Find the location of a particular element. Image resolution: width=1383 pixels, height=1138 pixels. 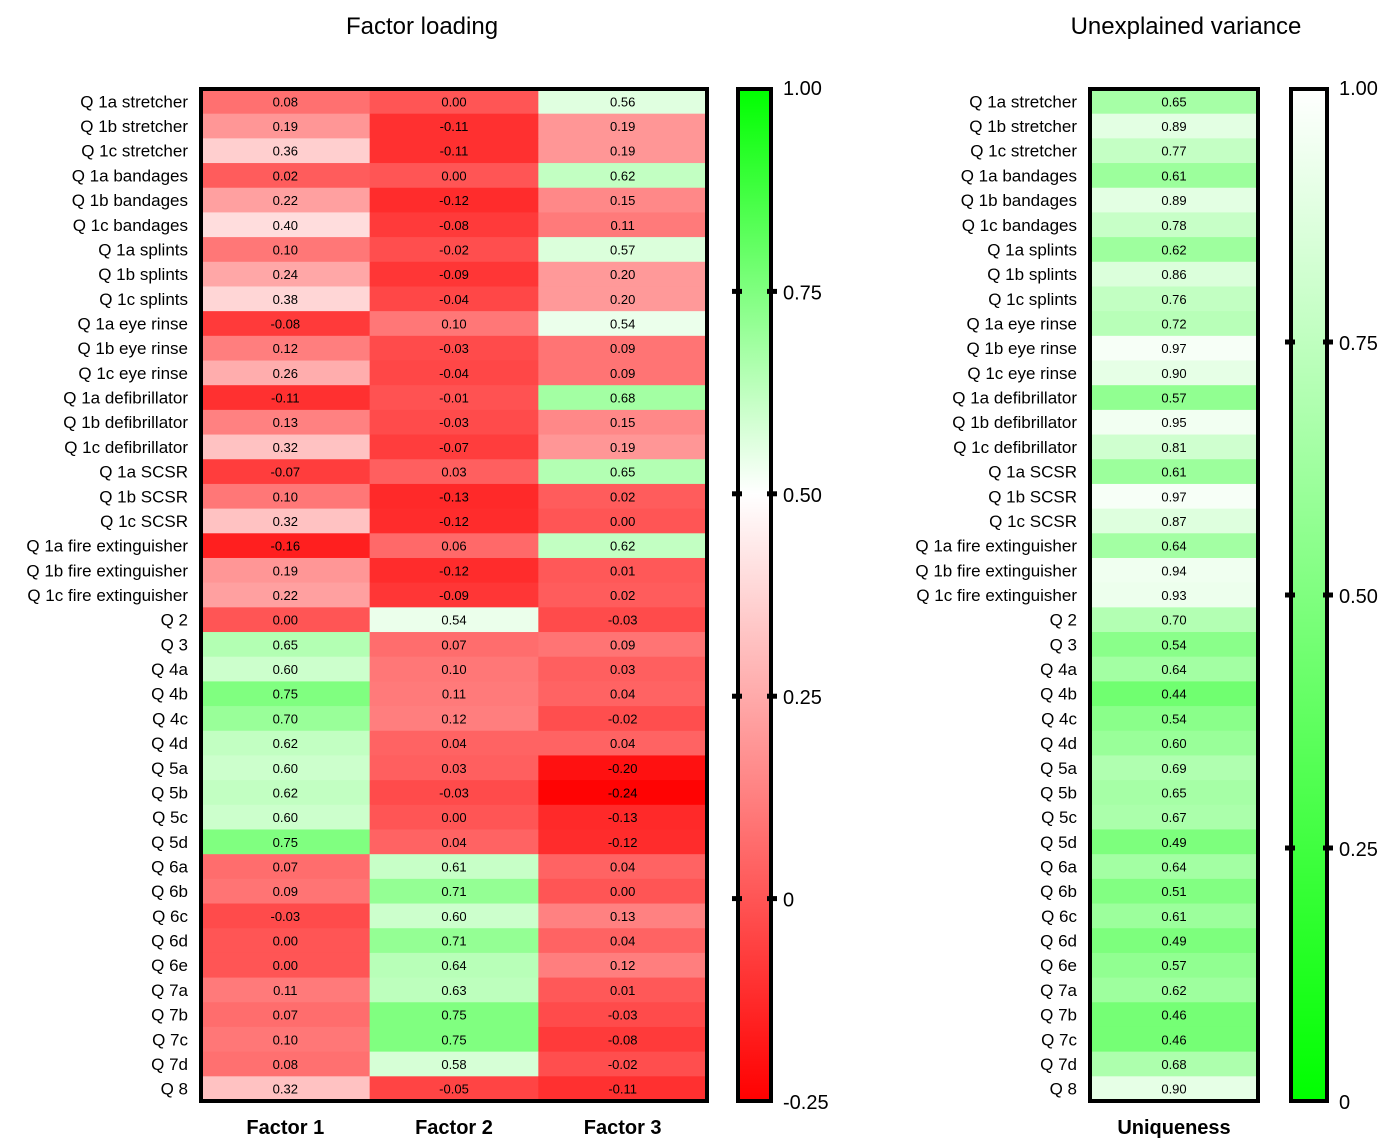

row-label: Q 5a is located at coordinates (169, 768).